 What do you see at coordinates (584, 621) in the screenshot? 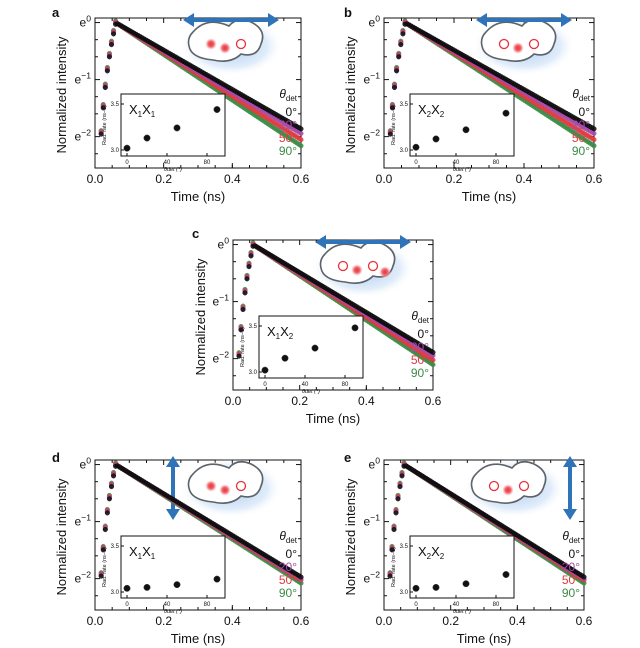
I see `x-tick-label: 0.6` at bounding box center [584, 621].